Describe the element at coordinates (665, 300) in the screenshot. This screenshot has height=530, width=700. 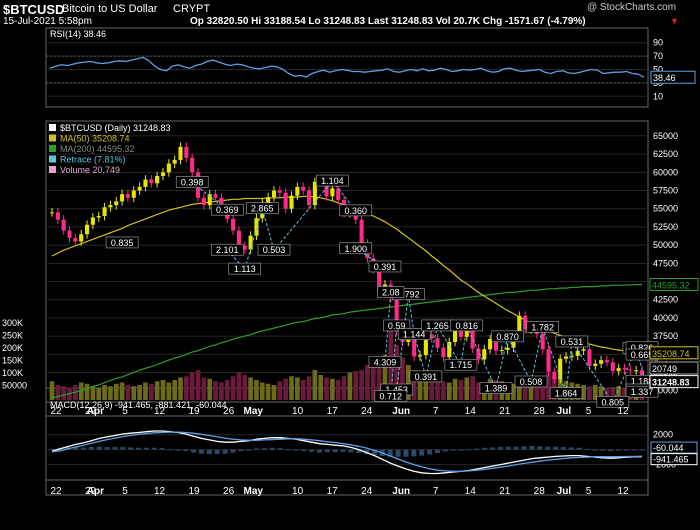
I see `price-tick-label: 42500` at that location.